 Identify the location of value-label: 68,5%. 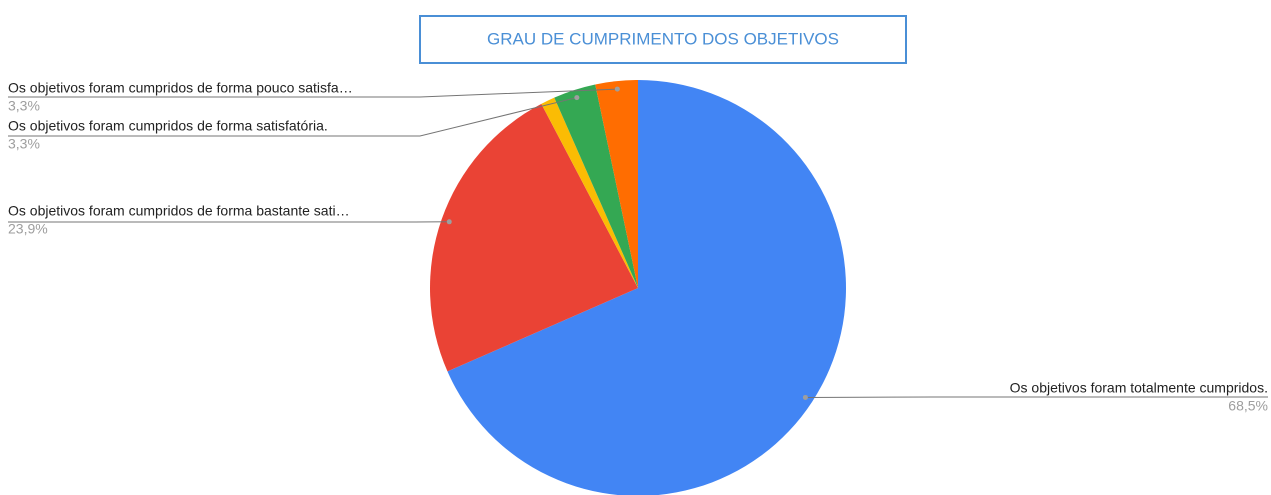
(1248, 406).